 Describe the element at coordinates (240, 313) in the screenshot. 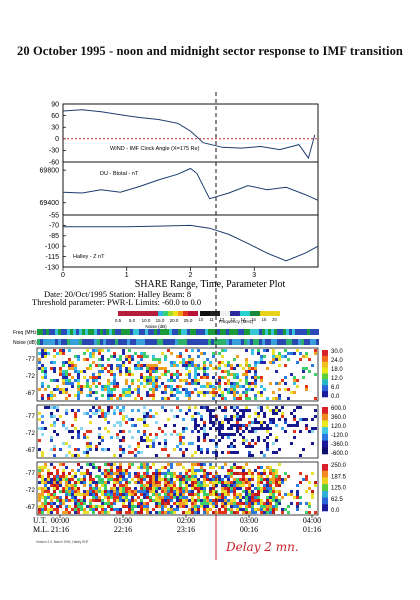

I see `frequency-color-bar` at that location.